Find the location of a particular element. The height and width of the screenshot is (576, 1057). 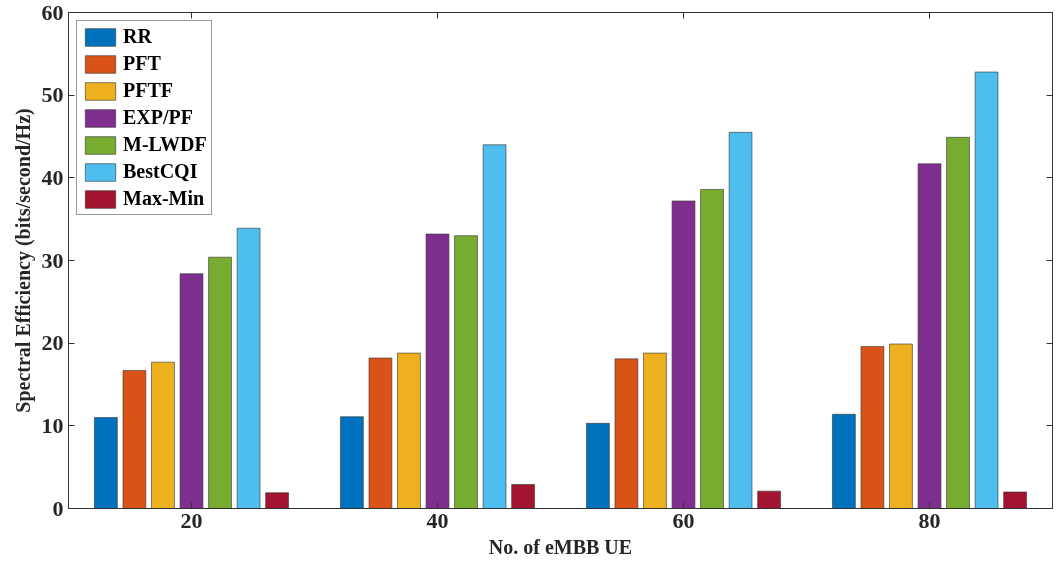

legend-label: PFTF is located at coordinates (148, 90).